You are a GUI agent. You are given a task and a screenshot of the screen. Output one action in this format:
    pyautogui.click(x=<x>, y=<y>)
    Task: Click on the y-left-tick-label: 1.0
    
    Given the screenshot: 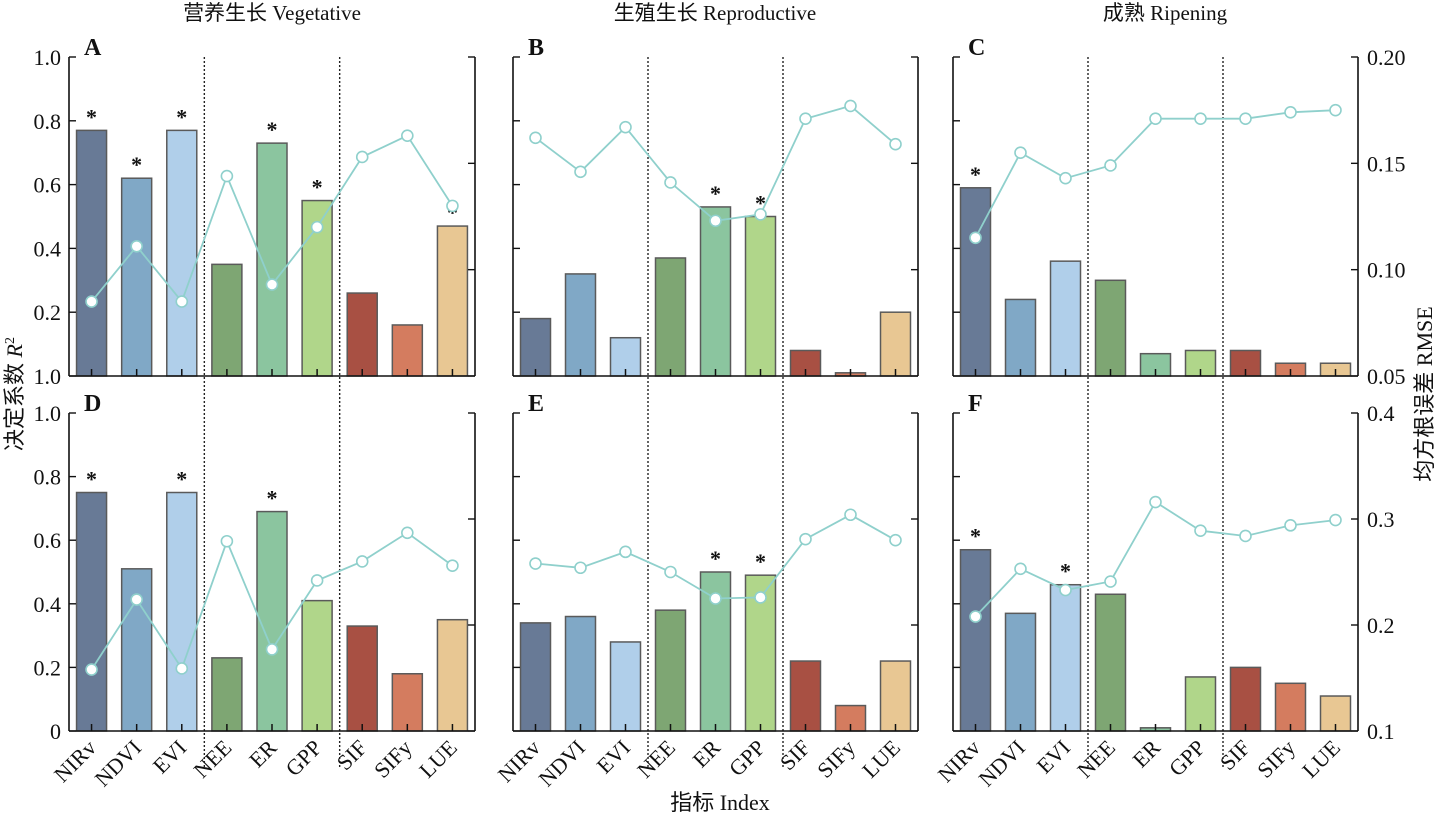 What is the action you would take?
    pyautogui.click(x=48, y=413)
    